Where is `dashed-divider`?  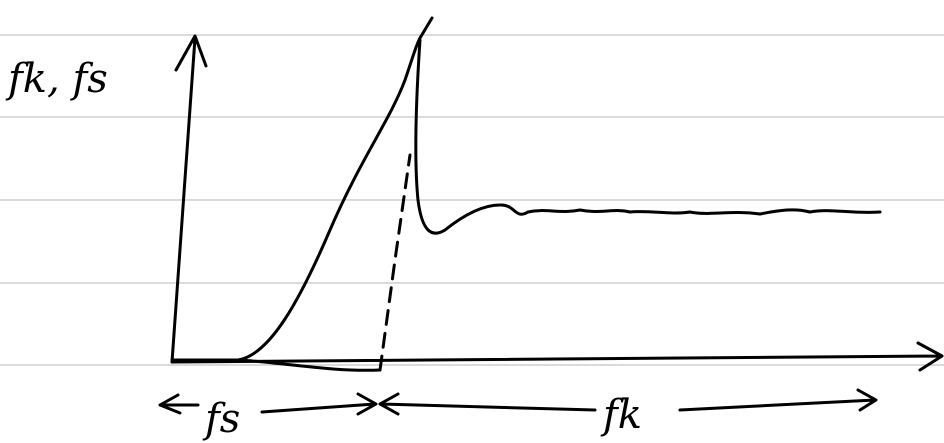 dashed-divider is located at coordinates (395, 262).